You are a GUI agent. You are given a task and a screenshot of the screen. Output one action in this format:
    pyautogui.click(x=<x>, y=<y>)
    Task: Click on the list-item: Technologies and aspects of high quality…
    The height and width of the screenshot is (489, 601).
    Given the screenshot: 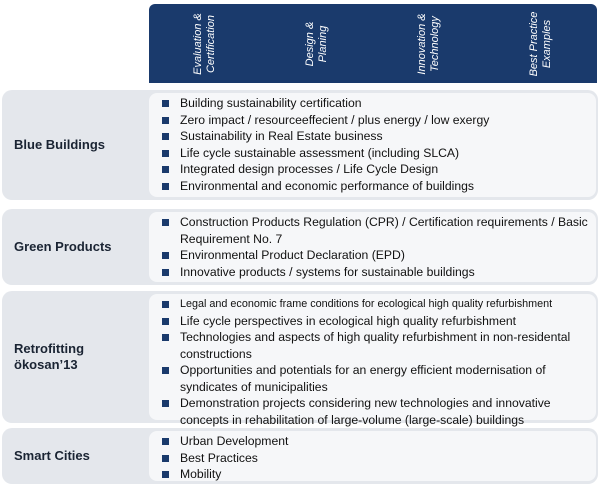 What is the action you would take?
    pyautogui.click(x=375, y=345)
    